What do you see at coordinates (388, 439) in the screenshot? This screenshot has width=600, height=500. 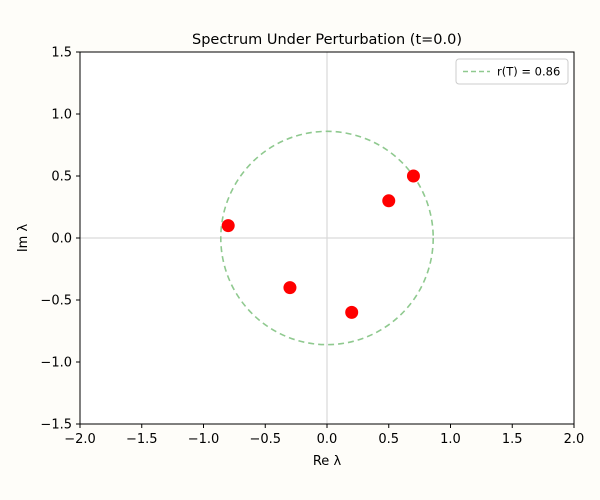 I see `x-tick-label: 0.5` at bounding box center [388, 439].